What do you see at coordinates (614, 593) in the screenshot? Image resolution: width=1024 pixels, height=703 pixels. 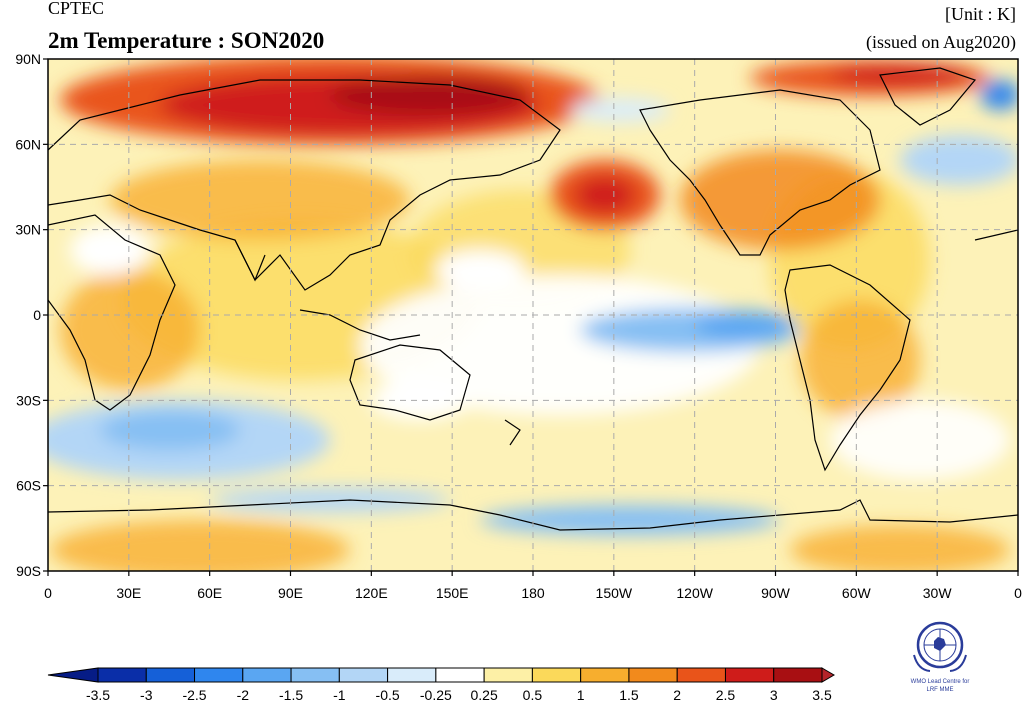 I see `lon-label: 150W` at bounding box center [614, 593].